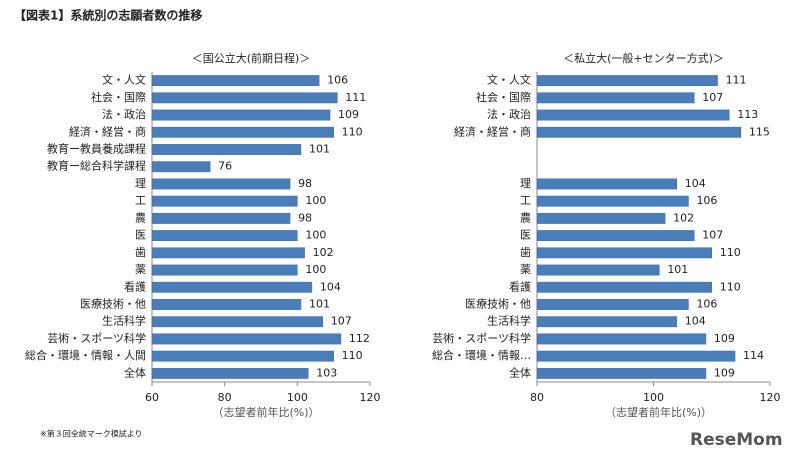  What do you see at coordinates (326, 372) in the screenshot?
I see `data-label: 103` at bounding box center [326, 372].